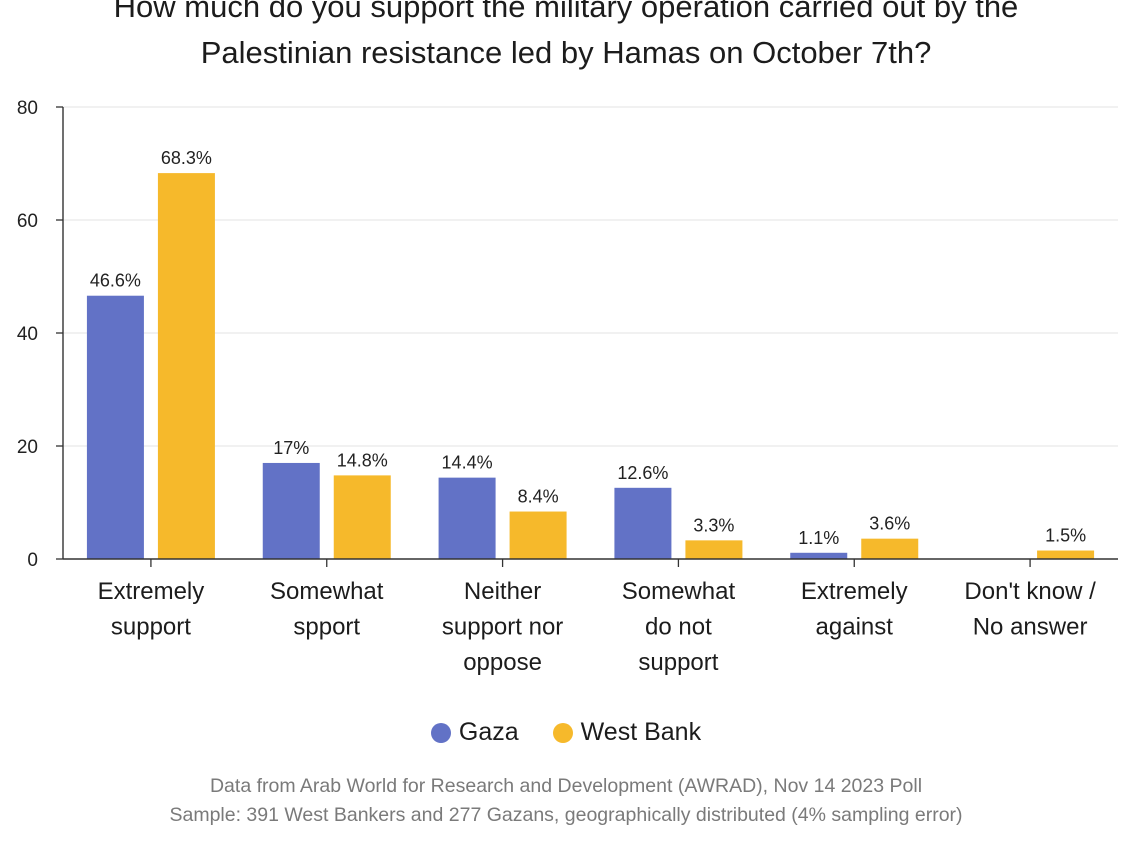 This screenshot has height=853, width=1132. I want to click on legend-item-west-bank: West Bank, so click(627, 732).